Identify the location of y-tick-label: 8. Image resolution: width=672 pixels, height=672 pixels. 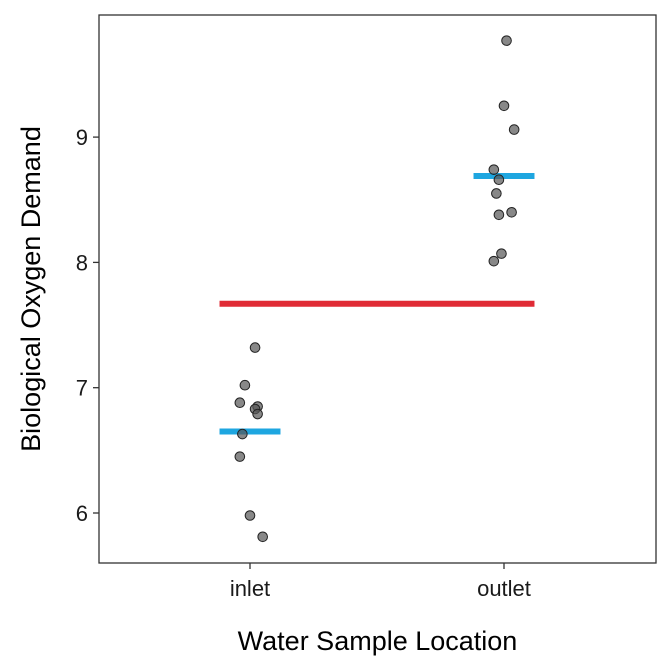
(82, 262).